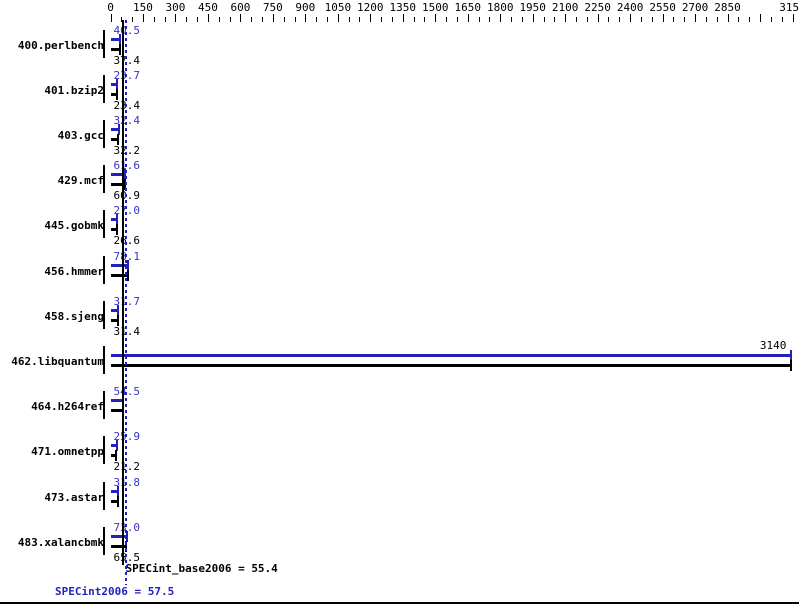 The height and width of the screenshot is (606, 799). I want to click on bar-peak-456.hmmer, so click(119, 265).